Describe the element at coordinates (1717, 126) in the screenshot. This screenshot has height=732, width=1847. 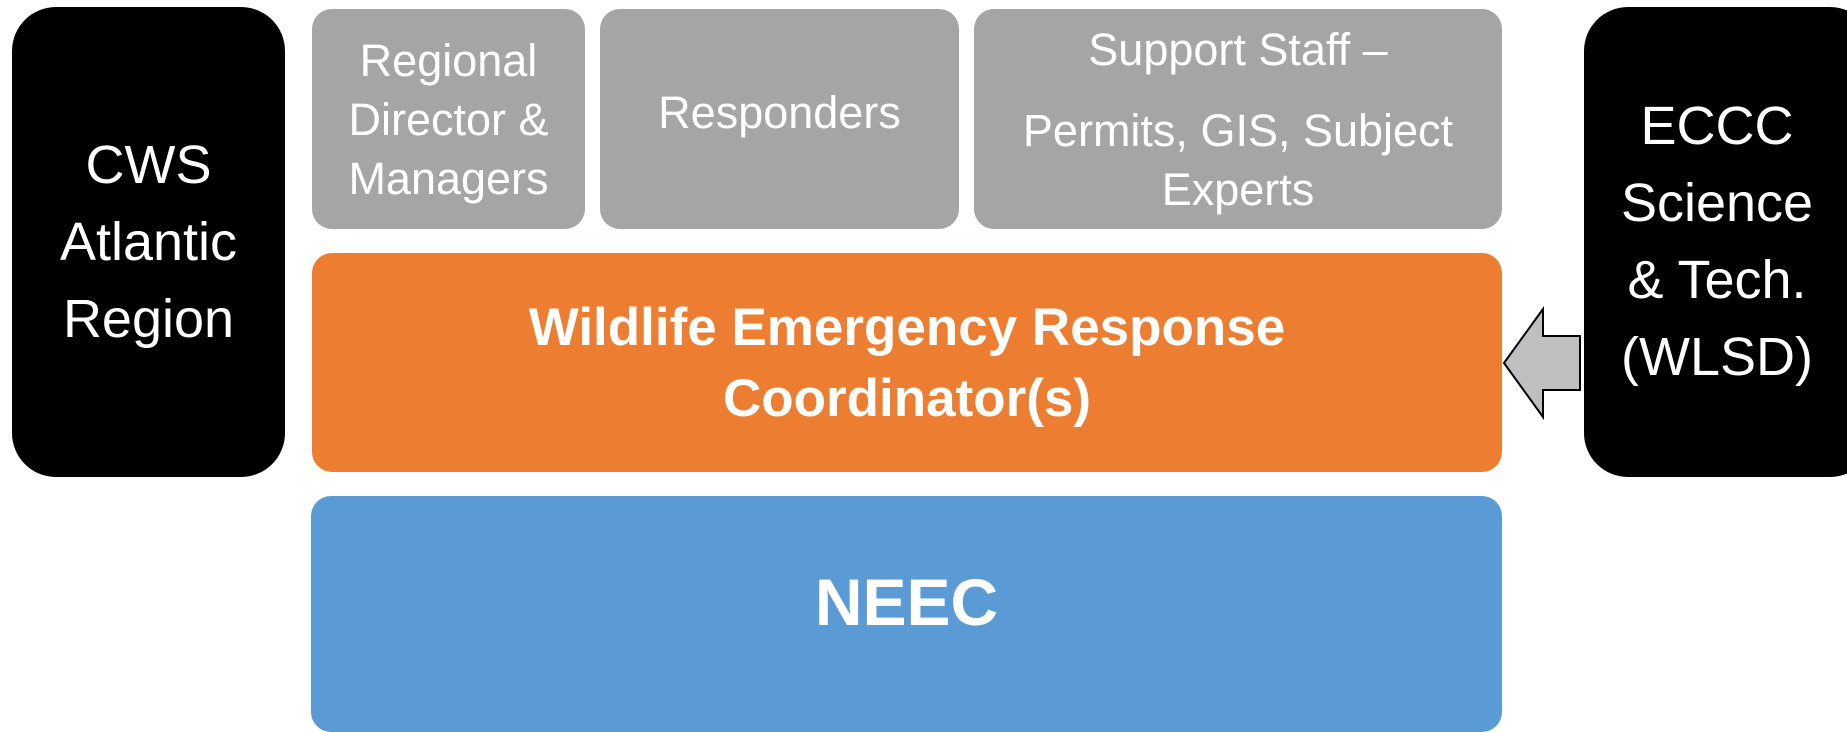
I see `box-text: ECCC` at that location.